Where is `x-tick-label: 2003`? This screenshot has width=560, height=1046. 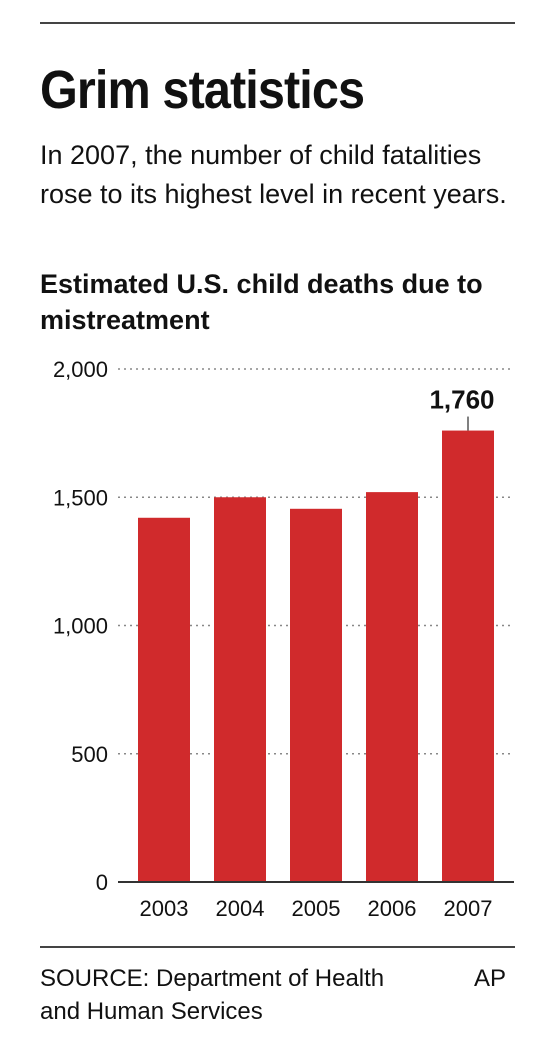 x-tick-label: 2003 is located at coordinates (164, 908).